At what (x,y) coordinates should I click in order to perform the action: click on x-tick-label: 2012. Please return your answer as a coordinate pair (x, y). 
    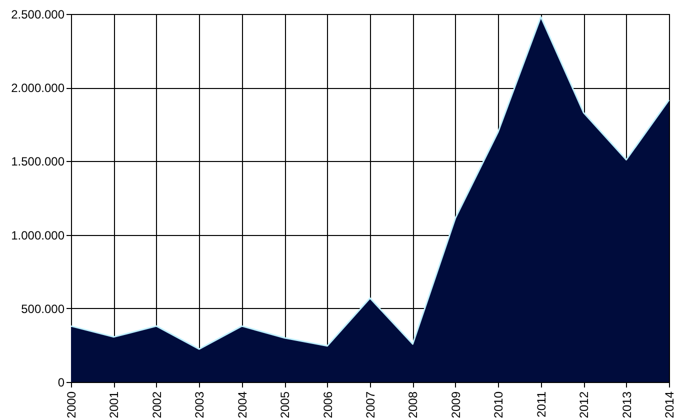
    Looking at the image, I should click on (584, 404).